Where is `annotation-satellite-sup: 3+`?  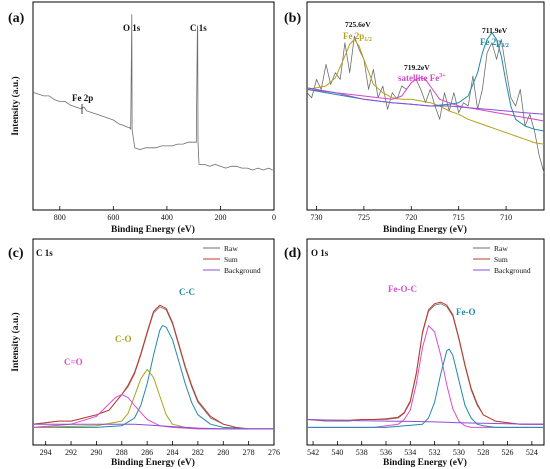 annotation-satellite-sup: 3+ is located at coordinates (442, 76).